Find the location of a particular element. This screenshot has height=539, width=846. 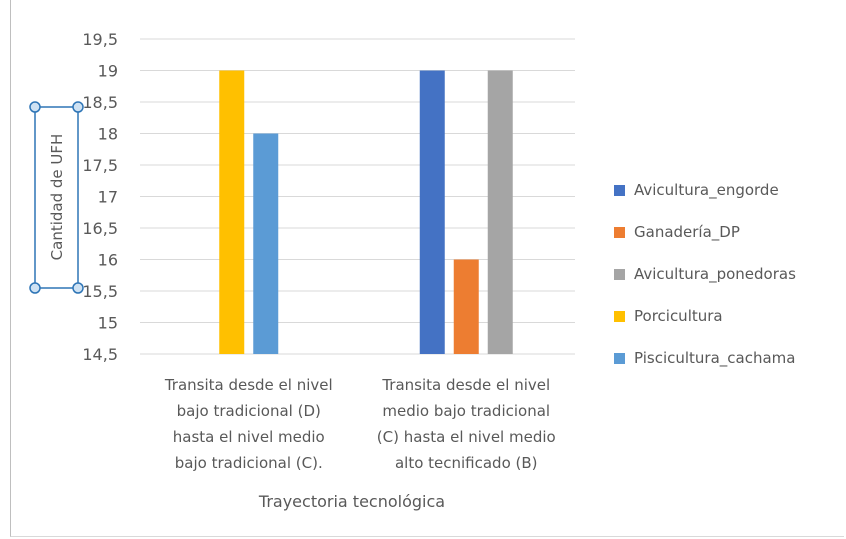

y-axis-title: Cantidad de UFH is located at coordinates (57, 197).